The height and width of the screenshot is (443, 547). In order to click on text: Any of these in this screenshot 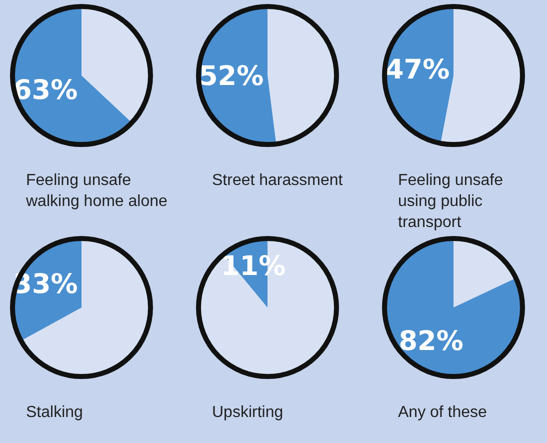, I will do `click(443, 413)`.